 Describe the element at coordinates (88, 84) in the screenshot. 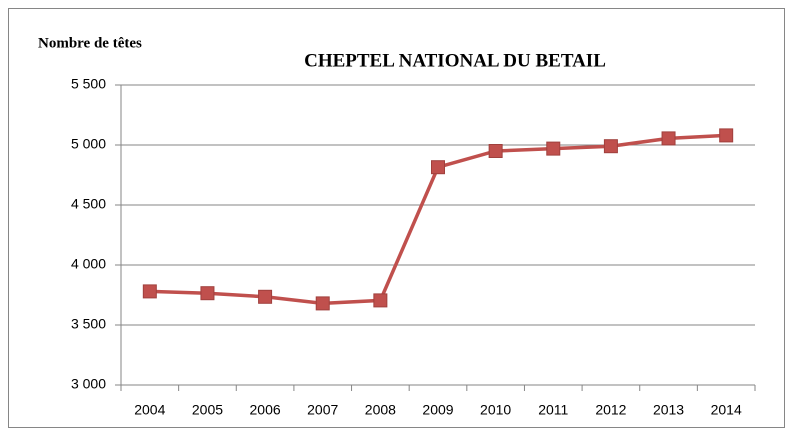

I see `y-tick-label: 5 500` at that location.